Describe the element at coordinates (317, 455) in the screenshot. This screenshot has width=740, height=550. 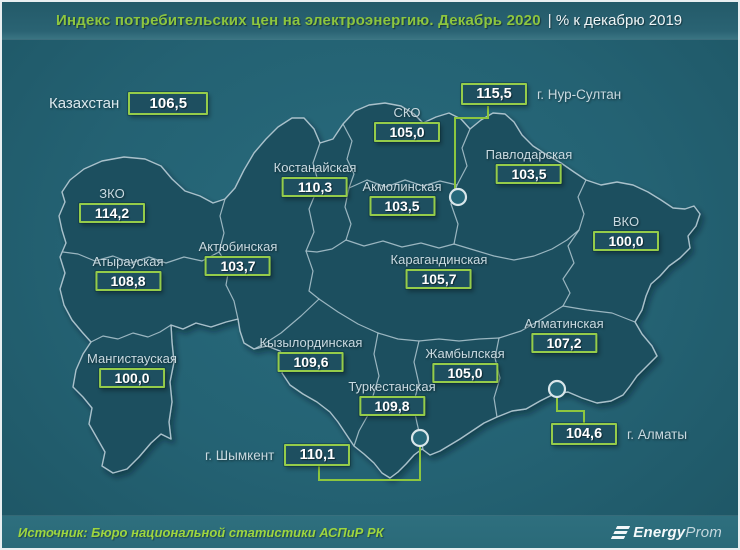
I see `value-box: 110,1` at that location.